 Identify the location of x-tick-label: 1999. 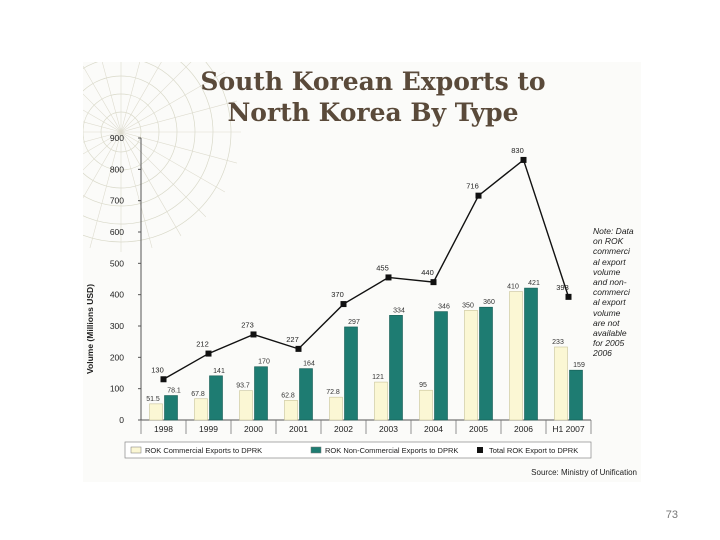
(208, 429).